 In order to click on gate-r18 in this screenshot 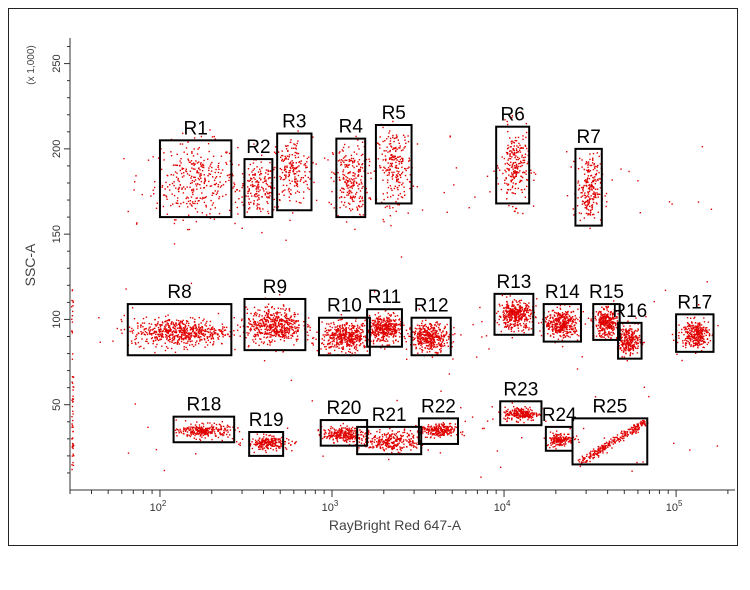, I will do `click(204, 429)`.